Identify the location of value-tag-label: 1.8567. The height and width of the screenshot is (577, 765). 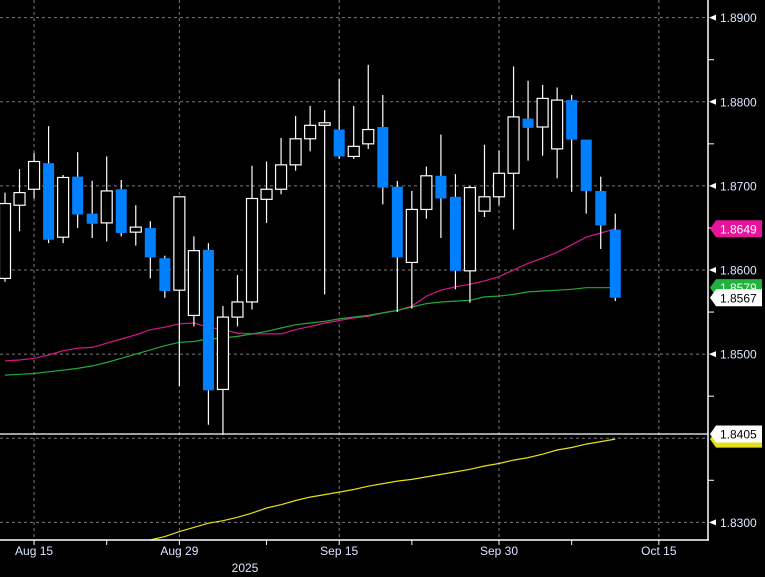
(738, 298).